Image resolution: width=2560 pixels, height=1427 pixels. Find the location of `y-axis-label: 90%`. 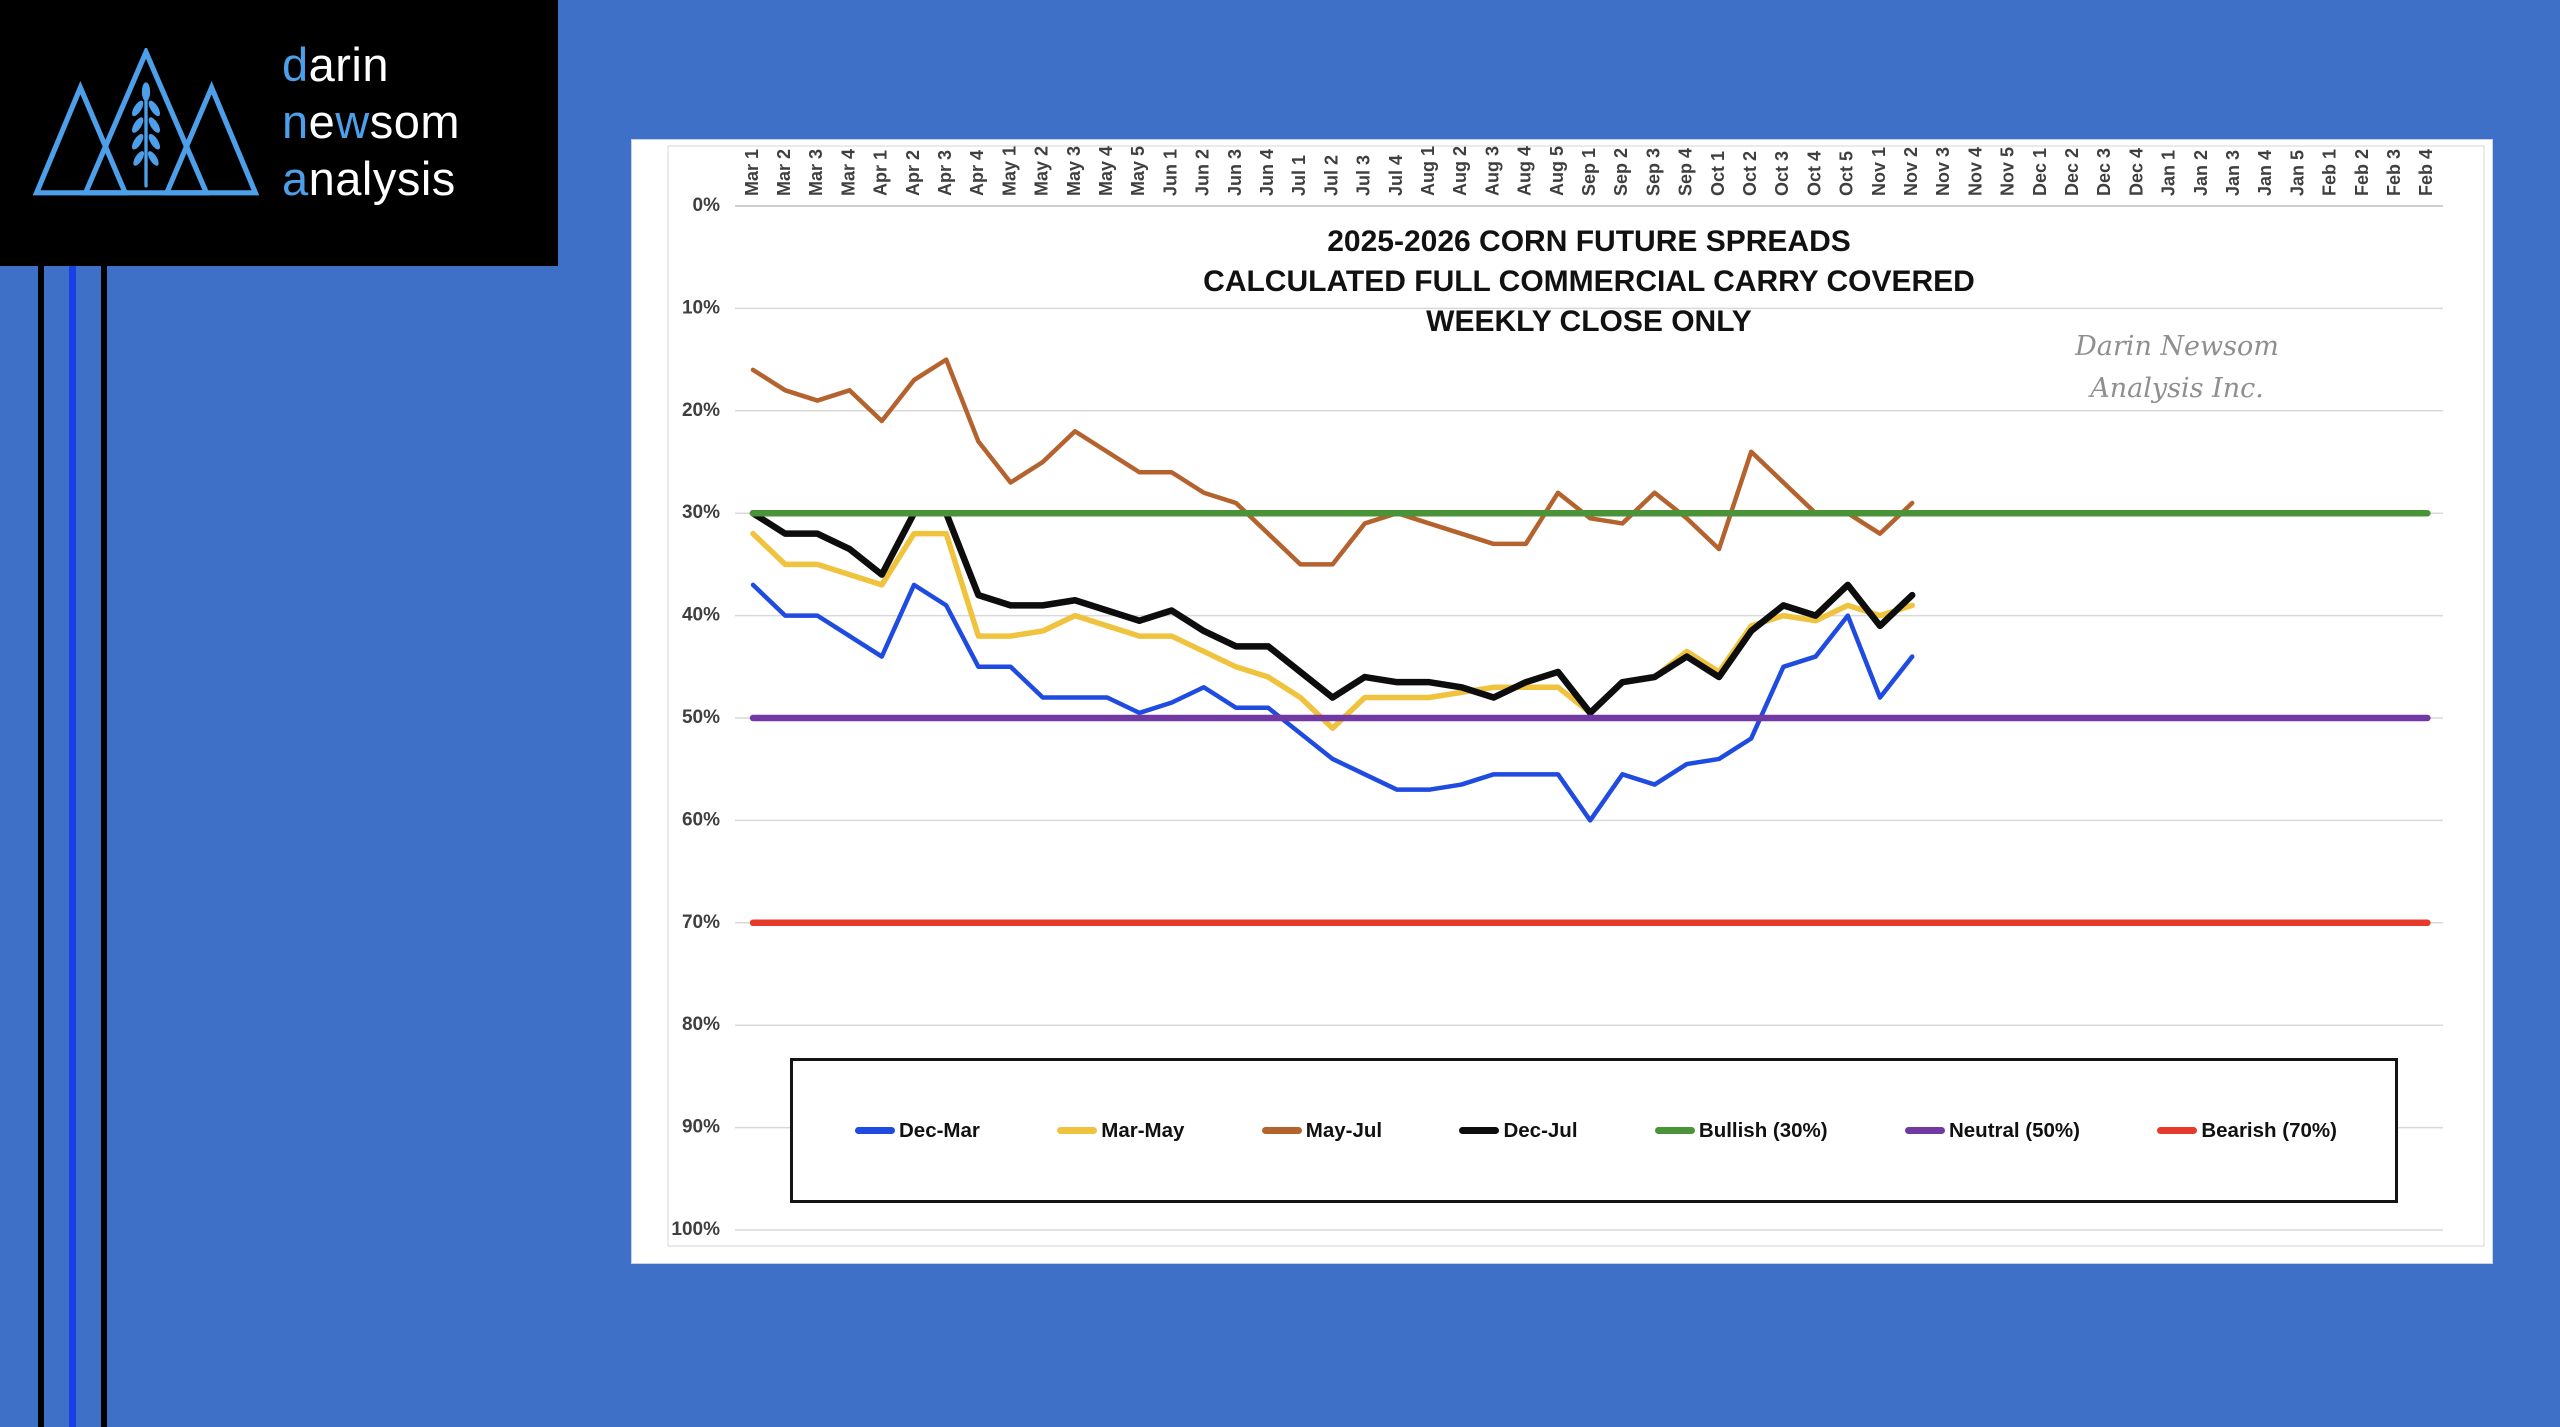

y-axis-label: 90% is located at coordinates (701, 1127).